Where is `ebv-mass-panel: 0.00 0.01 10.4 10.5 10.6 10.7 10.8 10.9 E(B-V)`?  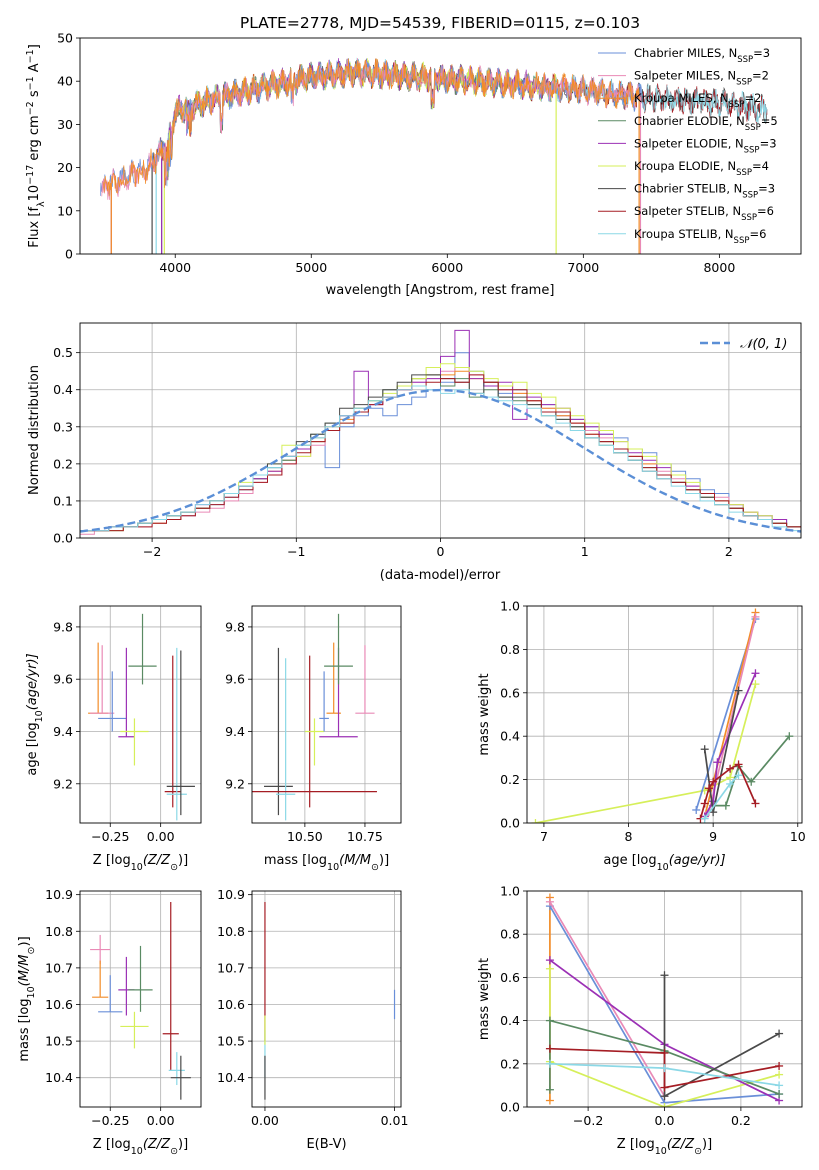
ebv-mass-panel: 0.00 0.01 10.4 10.5 10.6 10.7 10.8 10.9 E(B-V) is located at coordinates (312, 1019).